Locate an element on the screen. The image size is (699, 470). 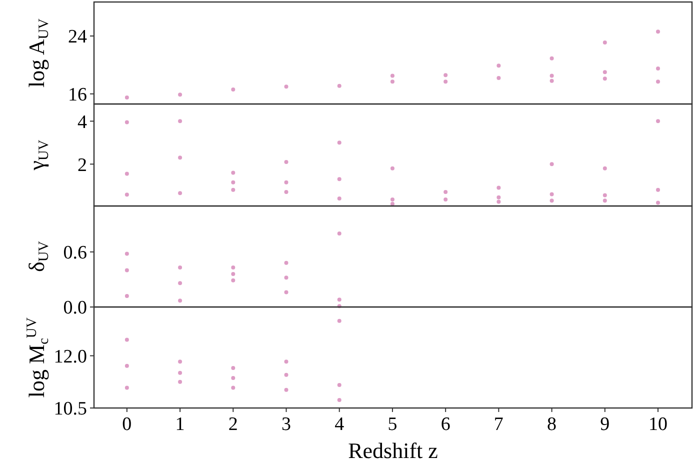
x-tick-label: 8 is located at coordinates (552, 424).